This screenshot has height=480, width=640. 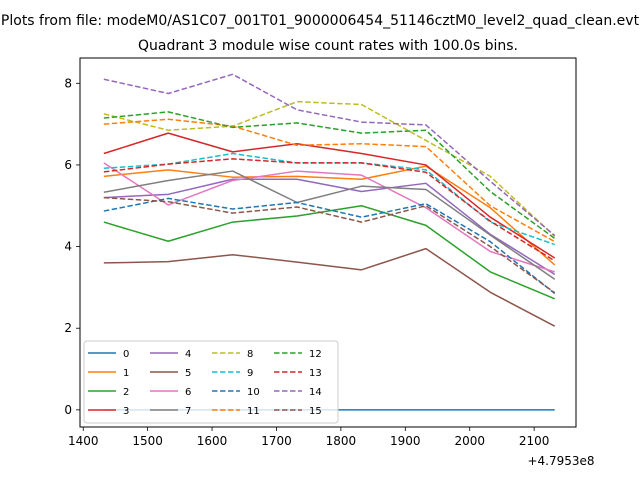 I want to click on y-axis: 0 2 4 6 8, so click(x=72, y=246).